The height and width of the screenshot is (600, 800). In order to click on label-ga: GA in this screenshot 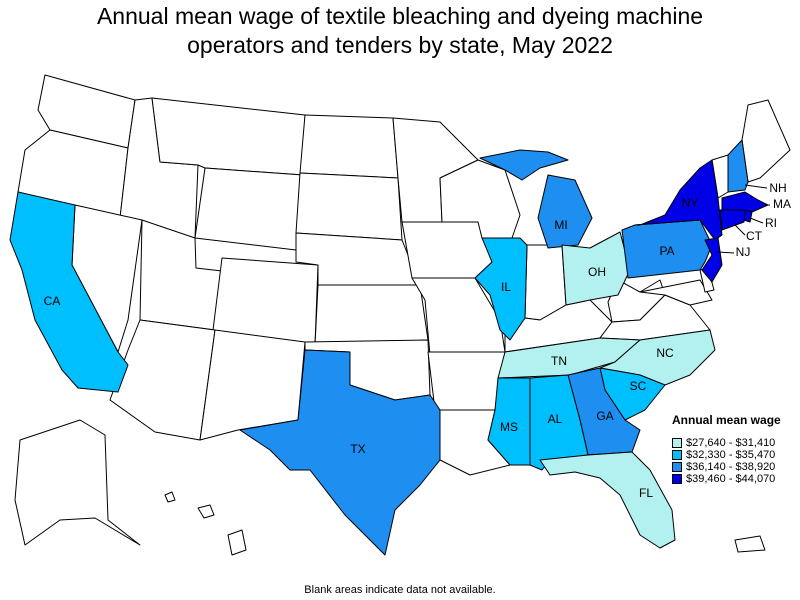, I will do `click(604, 416)`.